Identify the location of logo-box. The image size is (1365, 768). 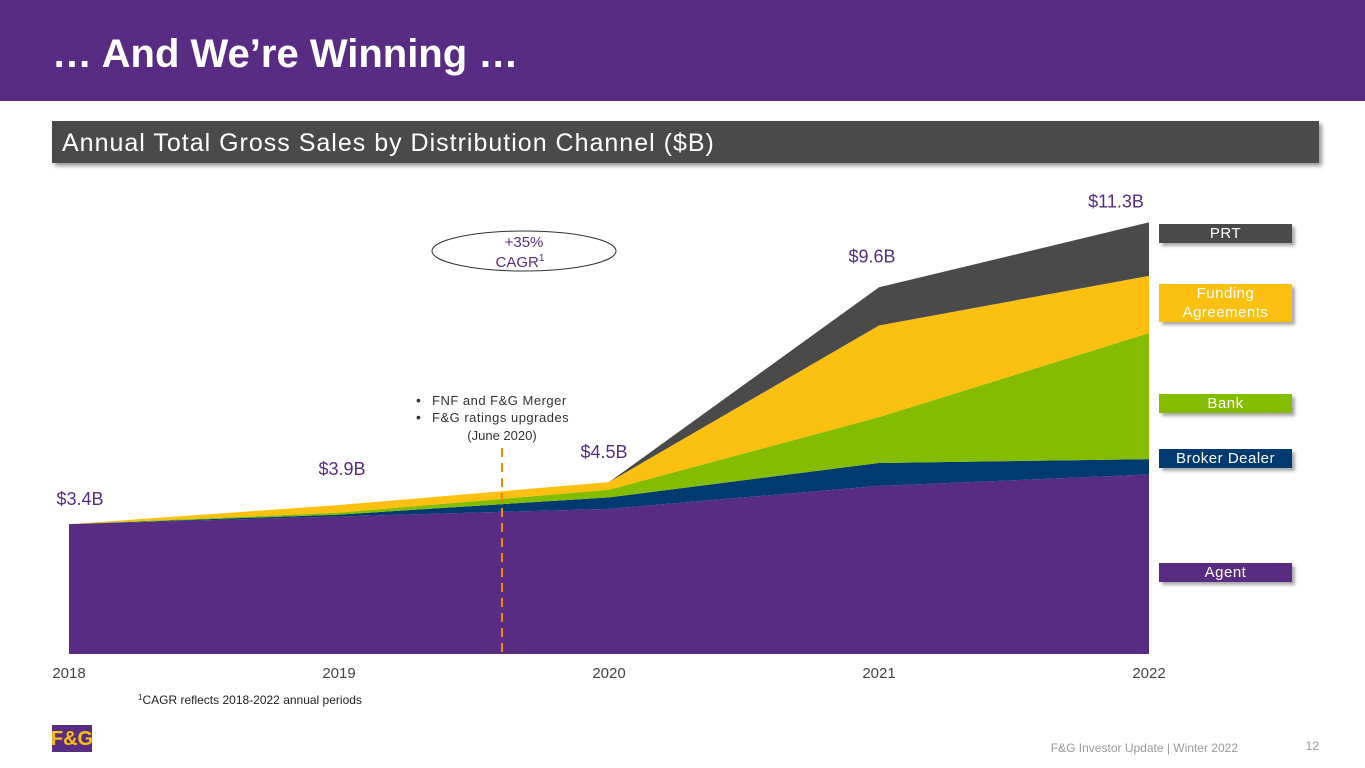
(72, 738).